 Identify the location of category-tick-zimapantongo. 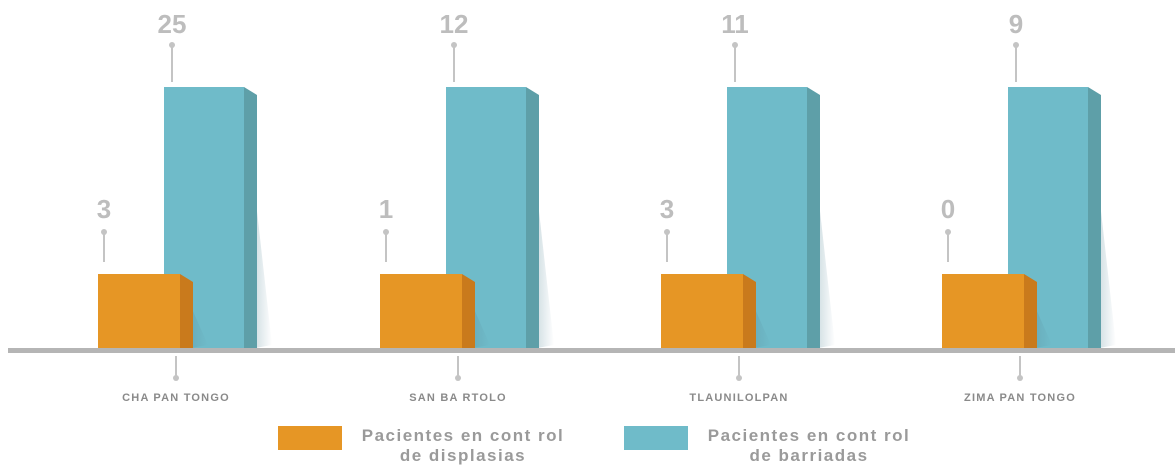
(1020, 368).